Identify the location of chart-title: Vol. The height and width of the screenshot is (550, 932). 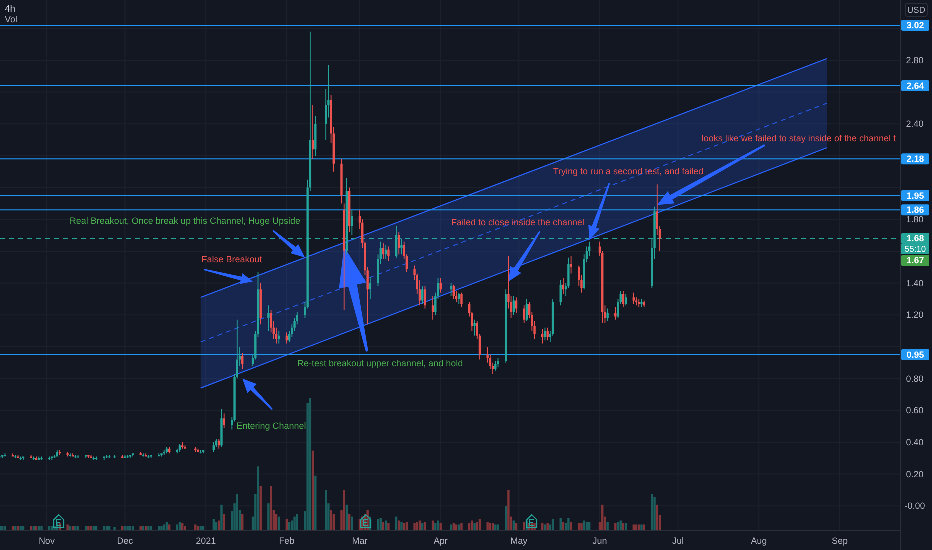
(11, 19).